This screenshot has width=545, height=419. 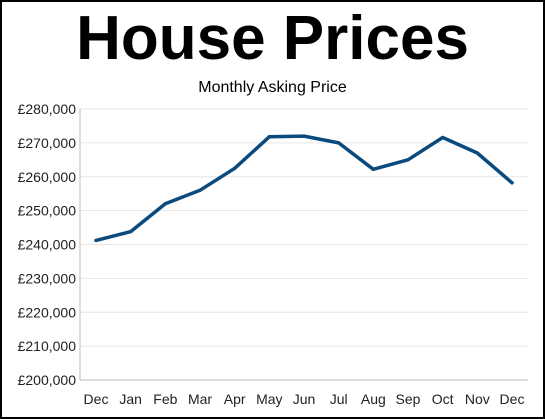 I want to click on y-tick-label: £280,000, so click(x=47, y=109).